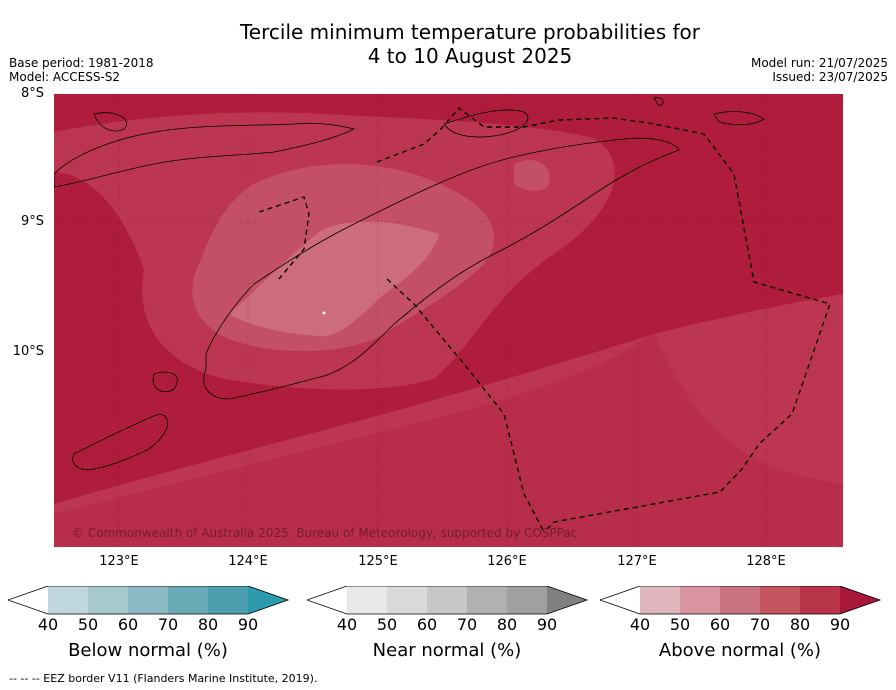 This screenshot has height=690, width=896. What do you see at coordinates (32, 93) in the screenshot?
I see `lat-label-8s: 8°S` at bounding box center [32, 93].